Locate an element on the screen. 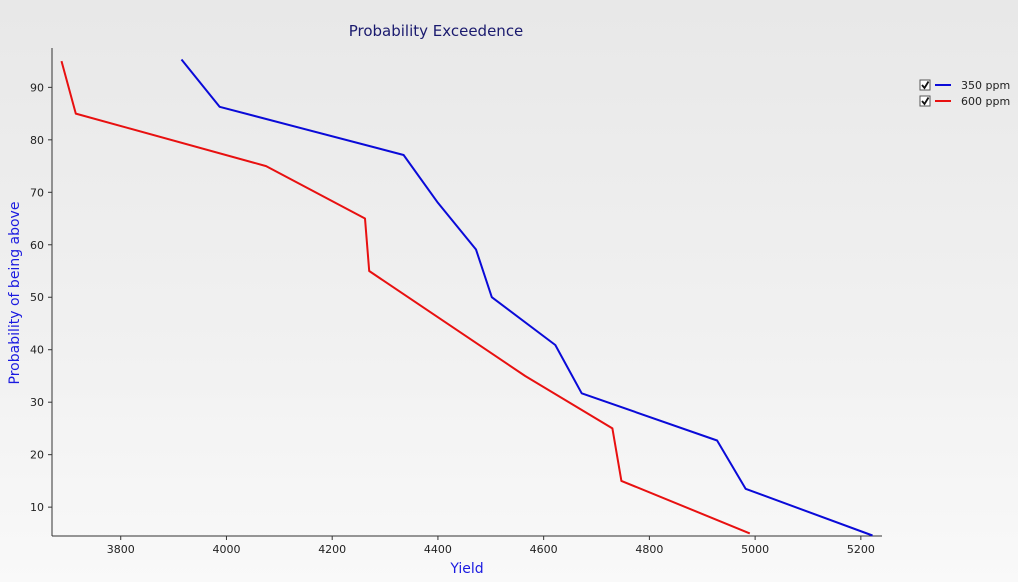 The height and width of the screenshot is (582, 1018). y-tick-label: 90 is located at coordinates (37, 87).